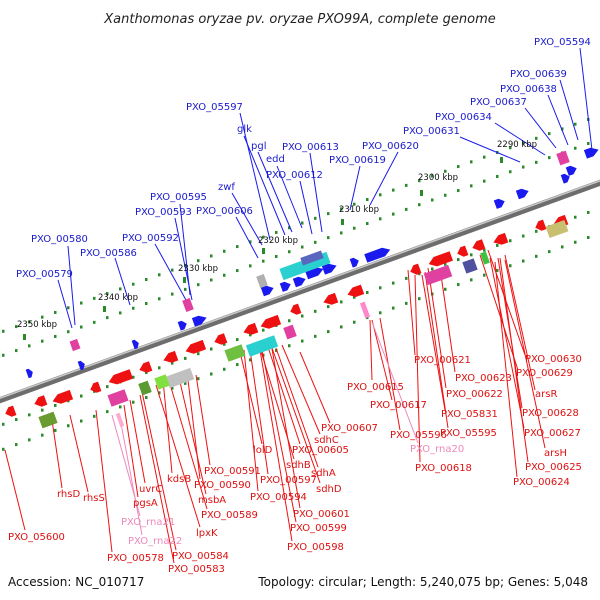 The width and height of the screenshot is (600, 600). Describe the element at coordinates (275, 159) in the screenshot. I see `gene-label: edd` at that location.